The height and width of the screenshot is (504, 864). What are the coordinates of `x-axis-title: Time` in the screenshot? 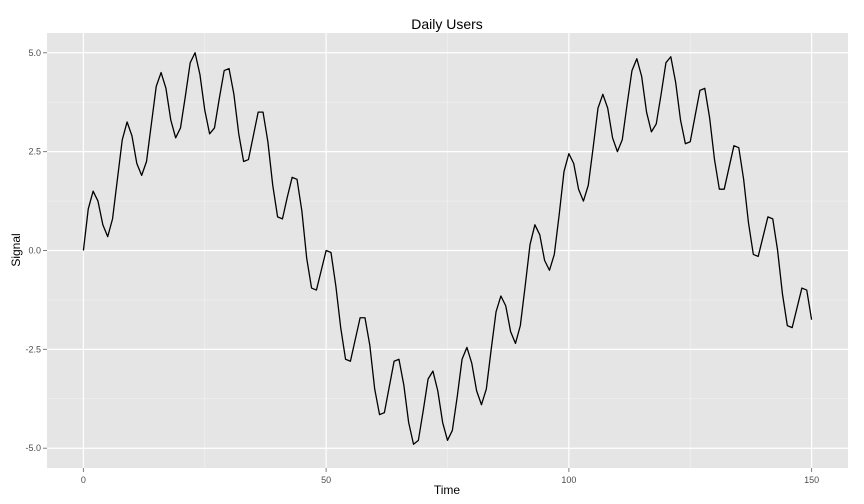 It's located at (447, 490).